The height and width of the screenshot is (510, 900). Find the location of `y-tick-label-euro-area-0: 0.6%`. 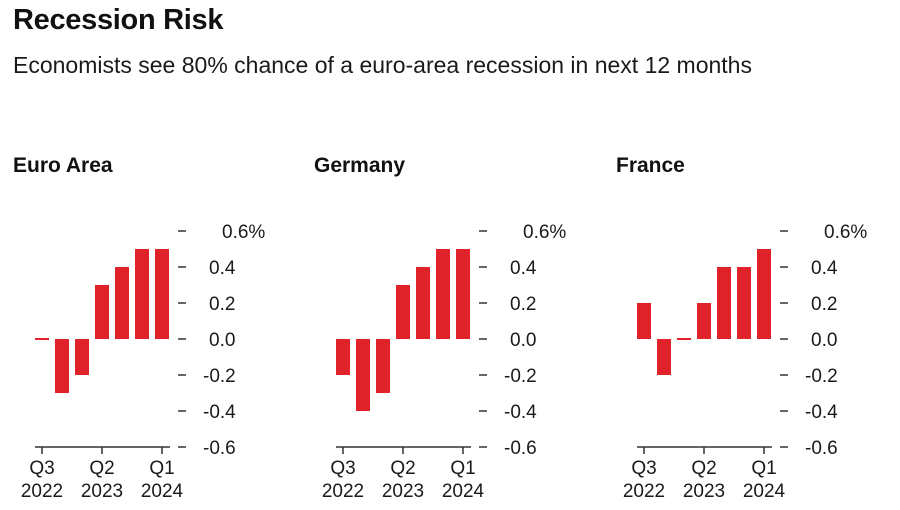

y-tick-label-euro-area-0: 0.6% is located at coordinates (243, 232).